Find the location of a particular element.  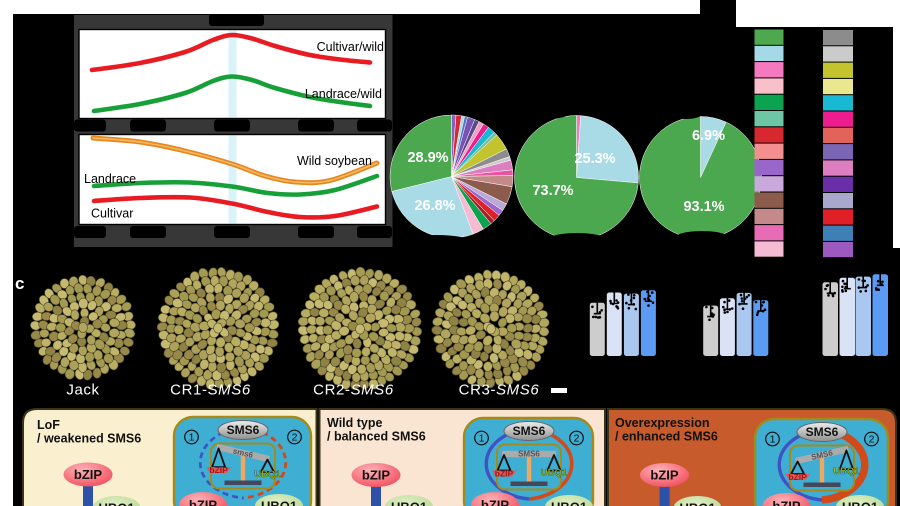

svg-text: Landrace/wild is located at coordinates (343, 94).